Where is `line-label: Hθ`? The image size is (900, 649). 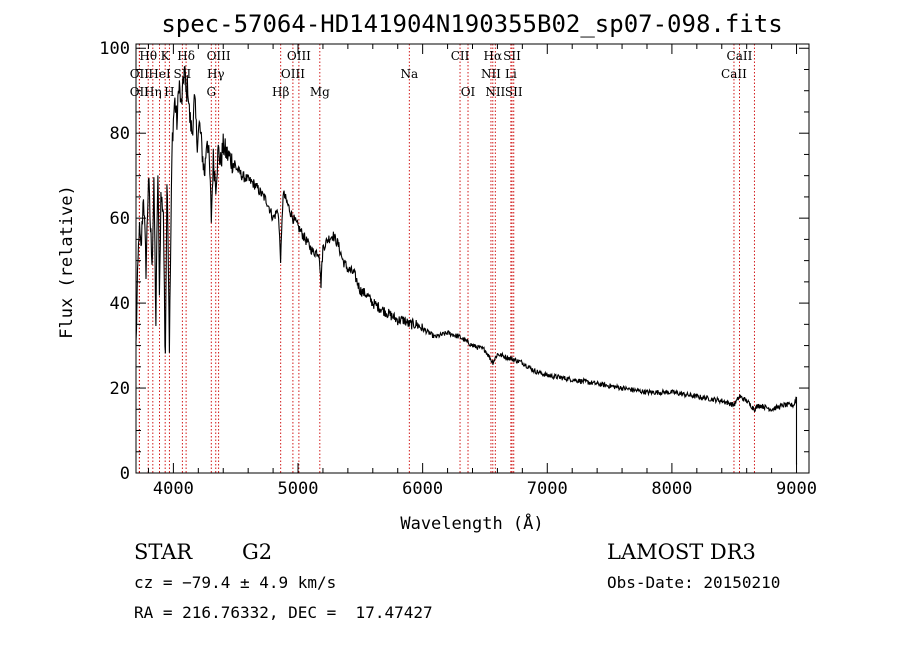 line-label: Hθ is located at coordinates (148, 56).